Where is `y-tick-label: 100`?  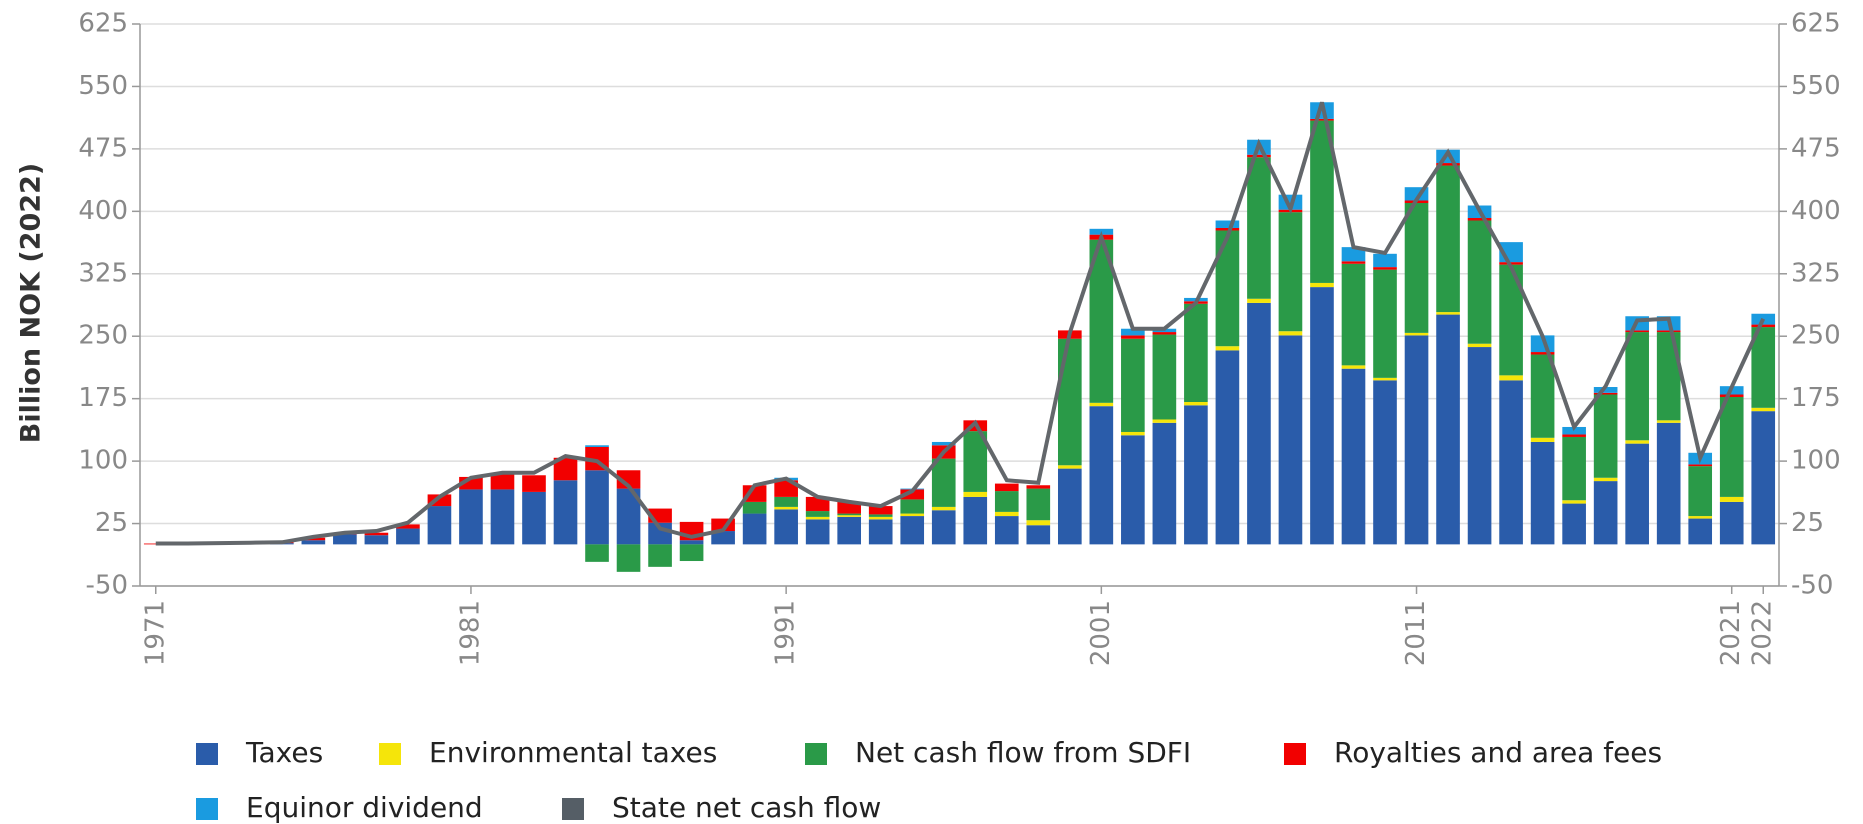
y-tick-label: 100 is located at coordinates (103, 461).